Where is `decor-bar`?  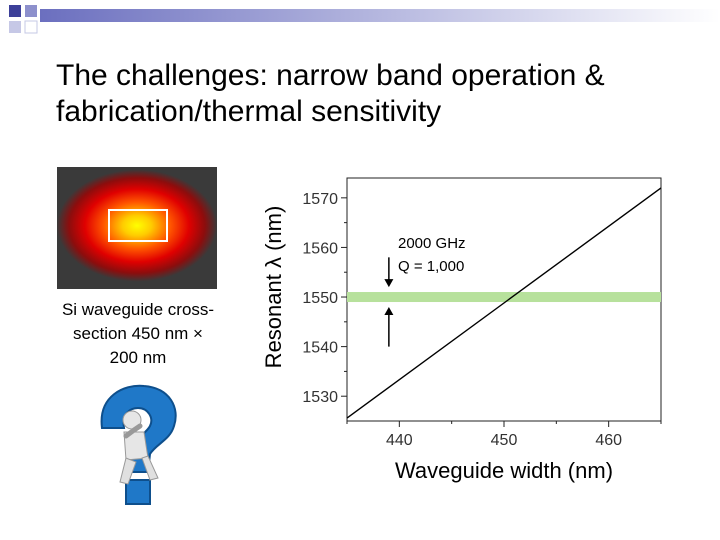
decor-bar is located at coordinates (380, 15).